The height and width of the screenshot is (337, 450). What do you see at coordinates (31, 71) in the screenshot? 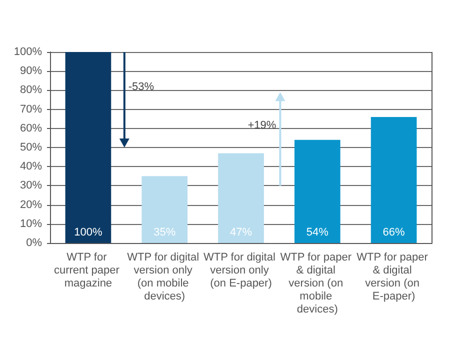
I see `y-tick-label: 90%` at bounding box center [31, 71].